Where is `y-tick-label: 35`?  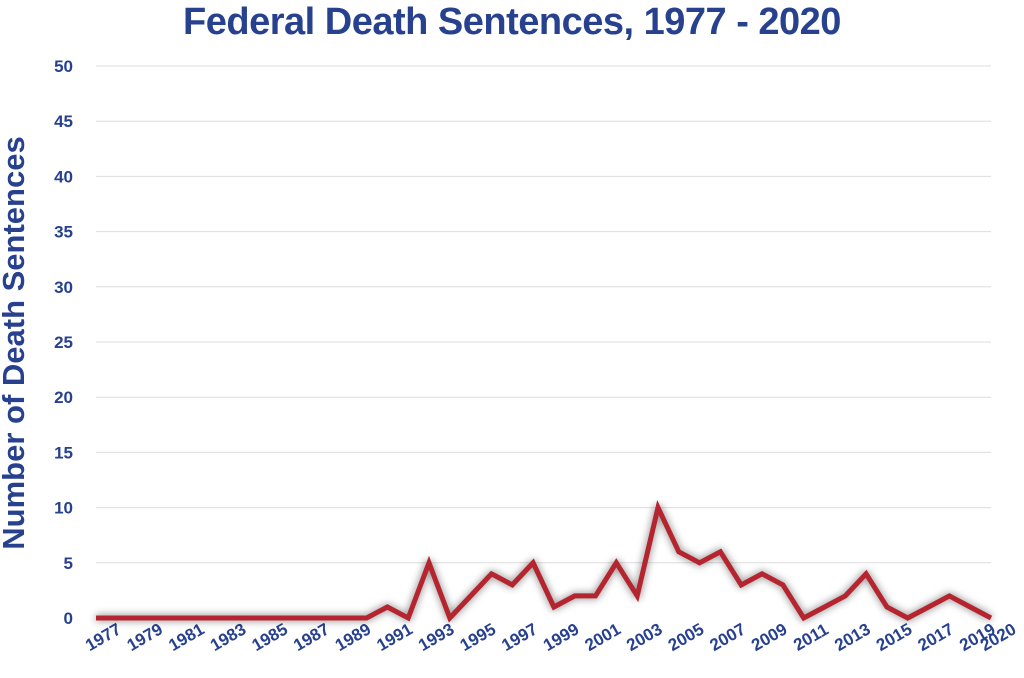
y-tick-label: 35 is located at coordinates (63, 232).